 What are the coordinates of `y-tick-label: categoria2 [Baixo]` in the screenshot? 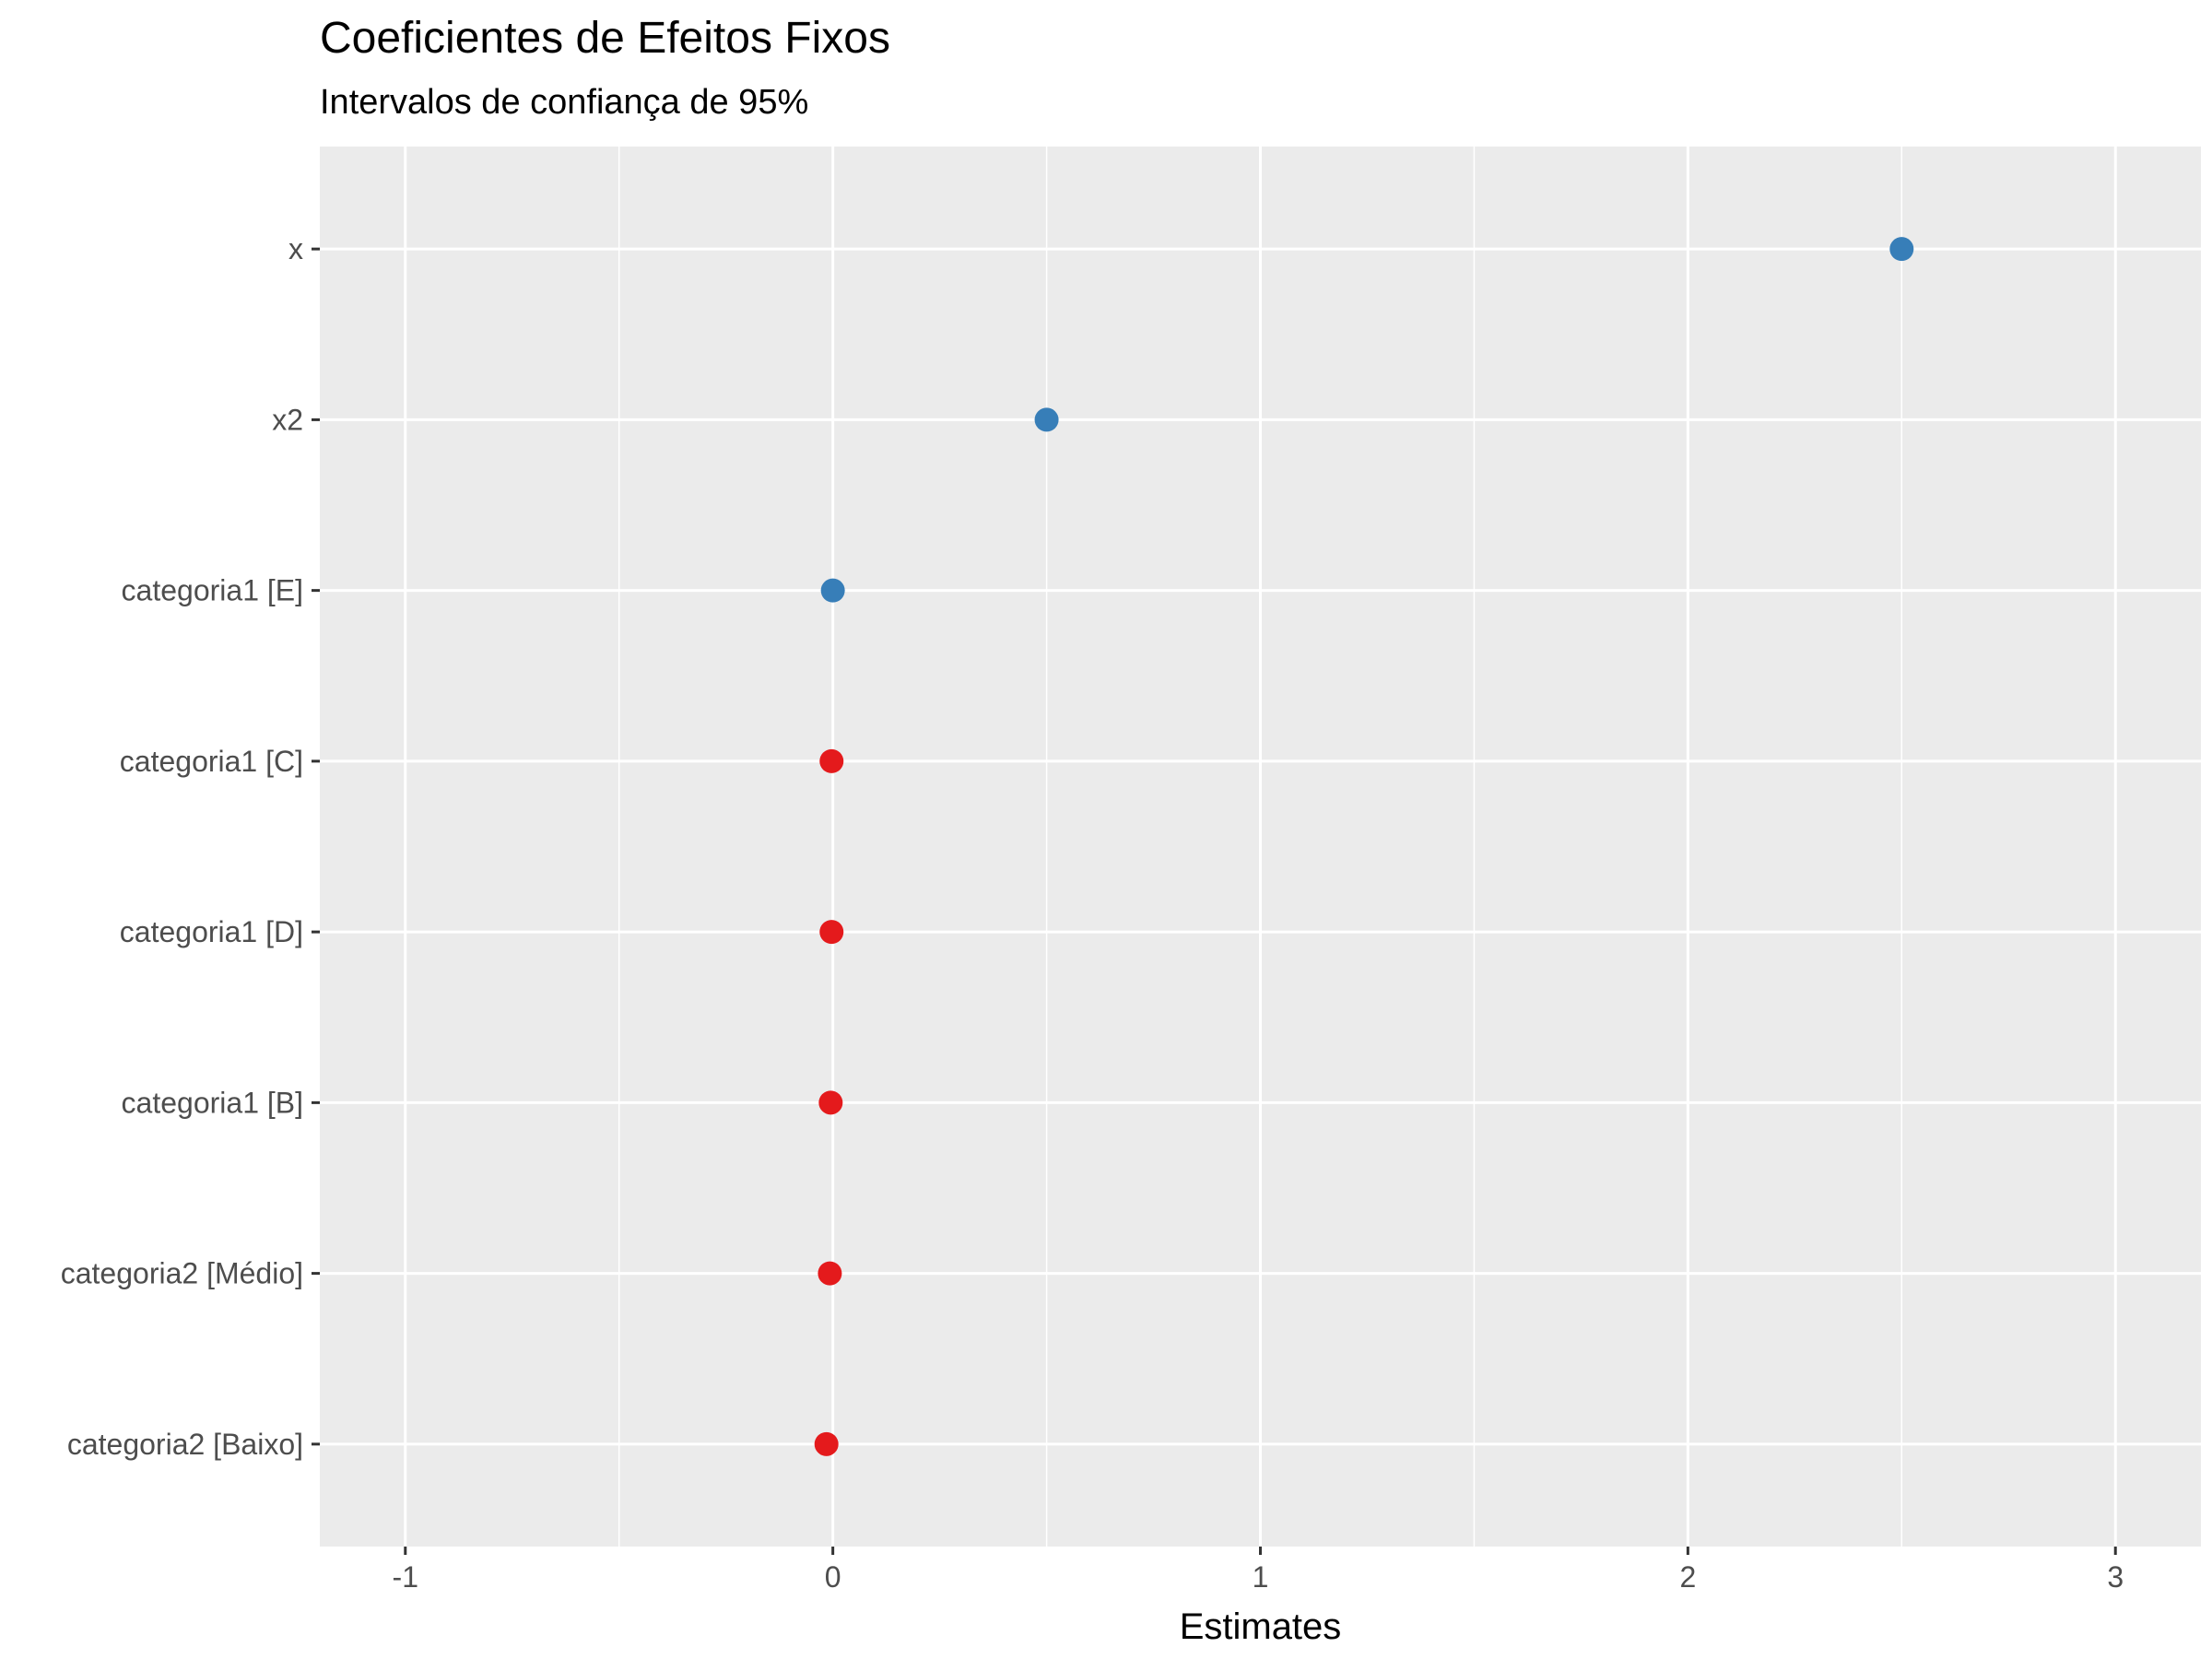 It's located at (185, 1444).